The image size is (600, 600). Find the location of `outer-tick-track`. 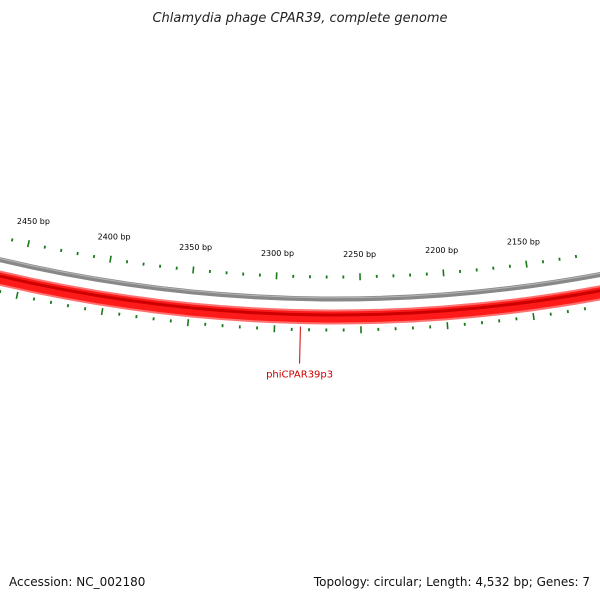

outer-tick-track is located at coordinates (294, 259).